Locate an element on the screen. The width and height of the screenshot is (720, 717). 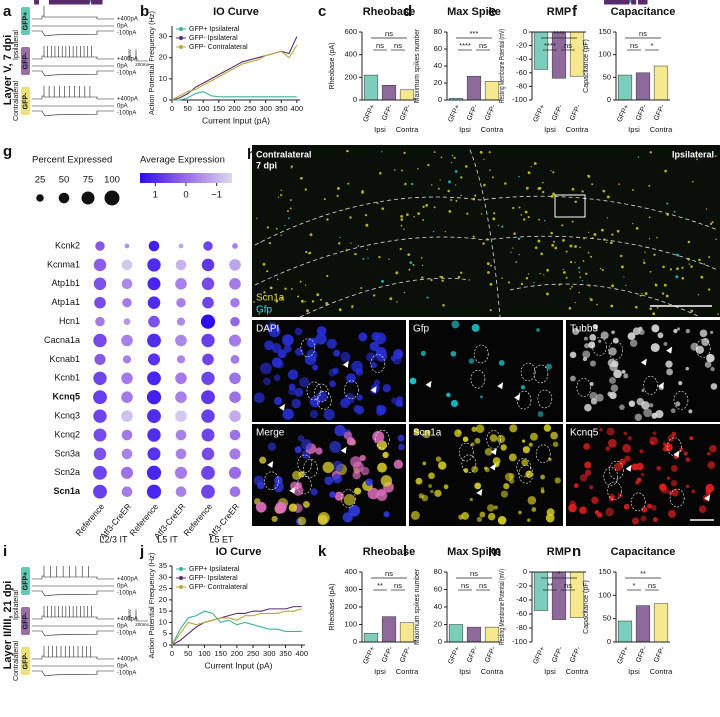
row-label: Atp1b1 is located at coordinates (65, 283).